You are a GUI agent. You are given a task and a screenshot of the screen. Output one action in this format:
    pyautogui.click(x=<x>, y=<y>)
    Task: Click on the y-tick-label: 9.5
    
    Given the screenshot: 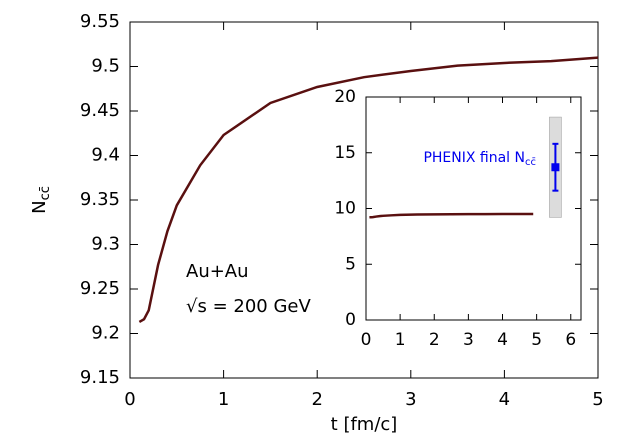 What is the action you would take?
    pyautogui.click(x=105, y=66)
    